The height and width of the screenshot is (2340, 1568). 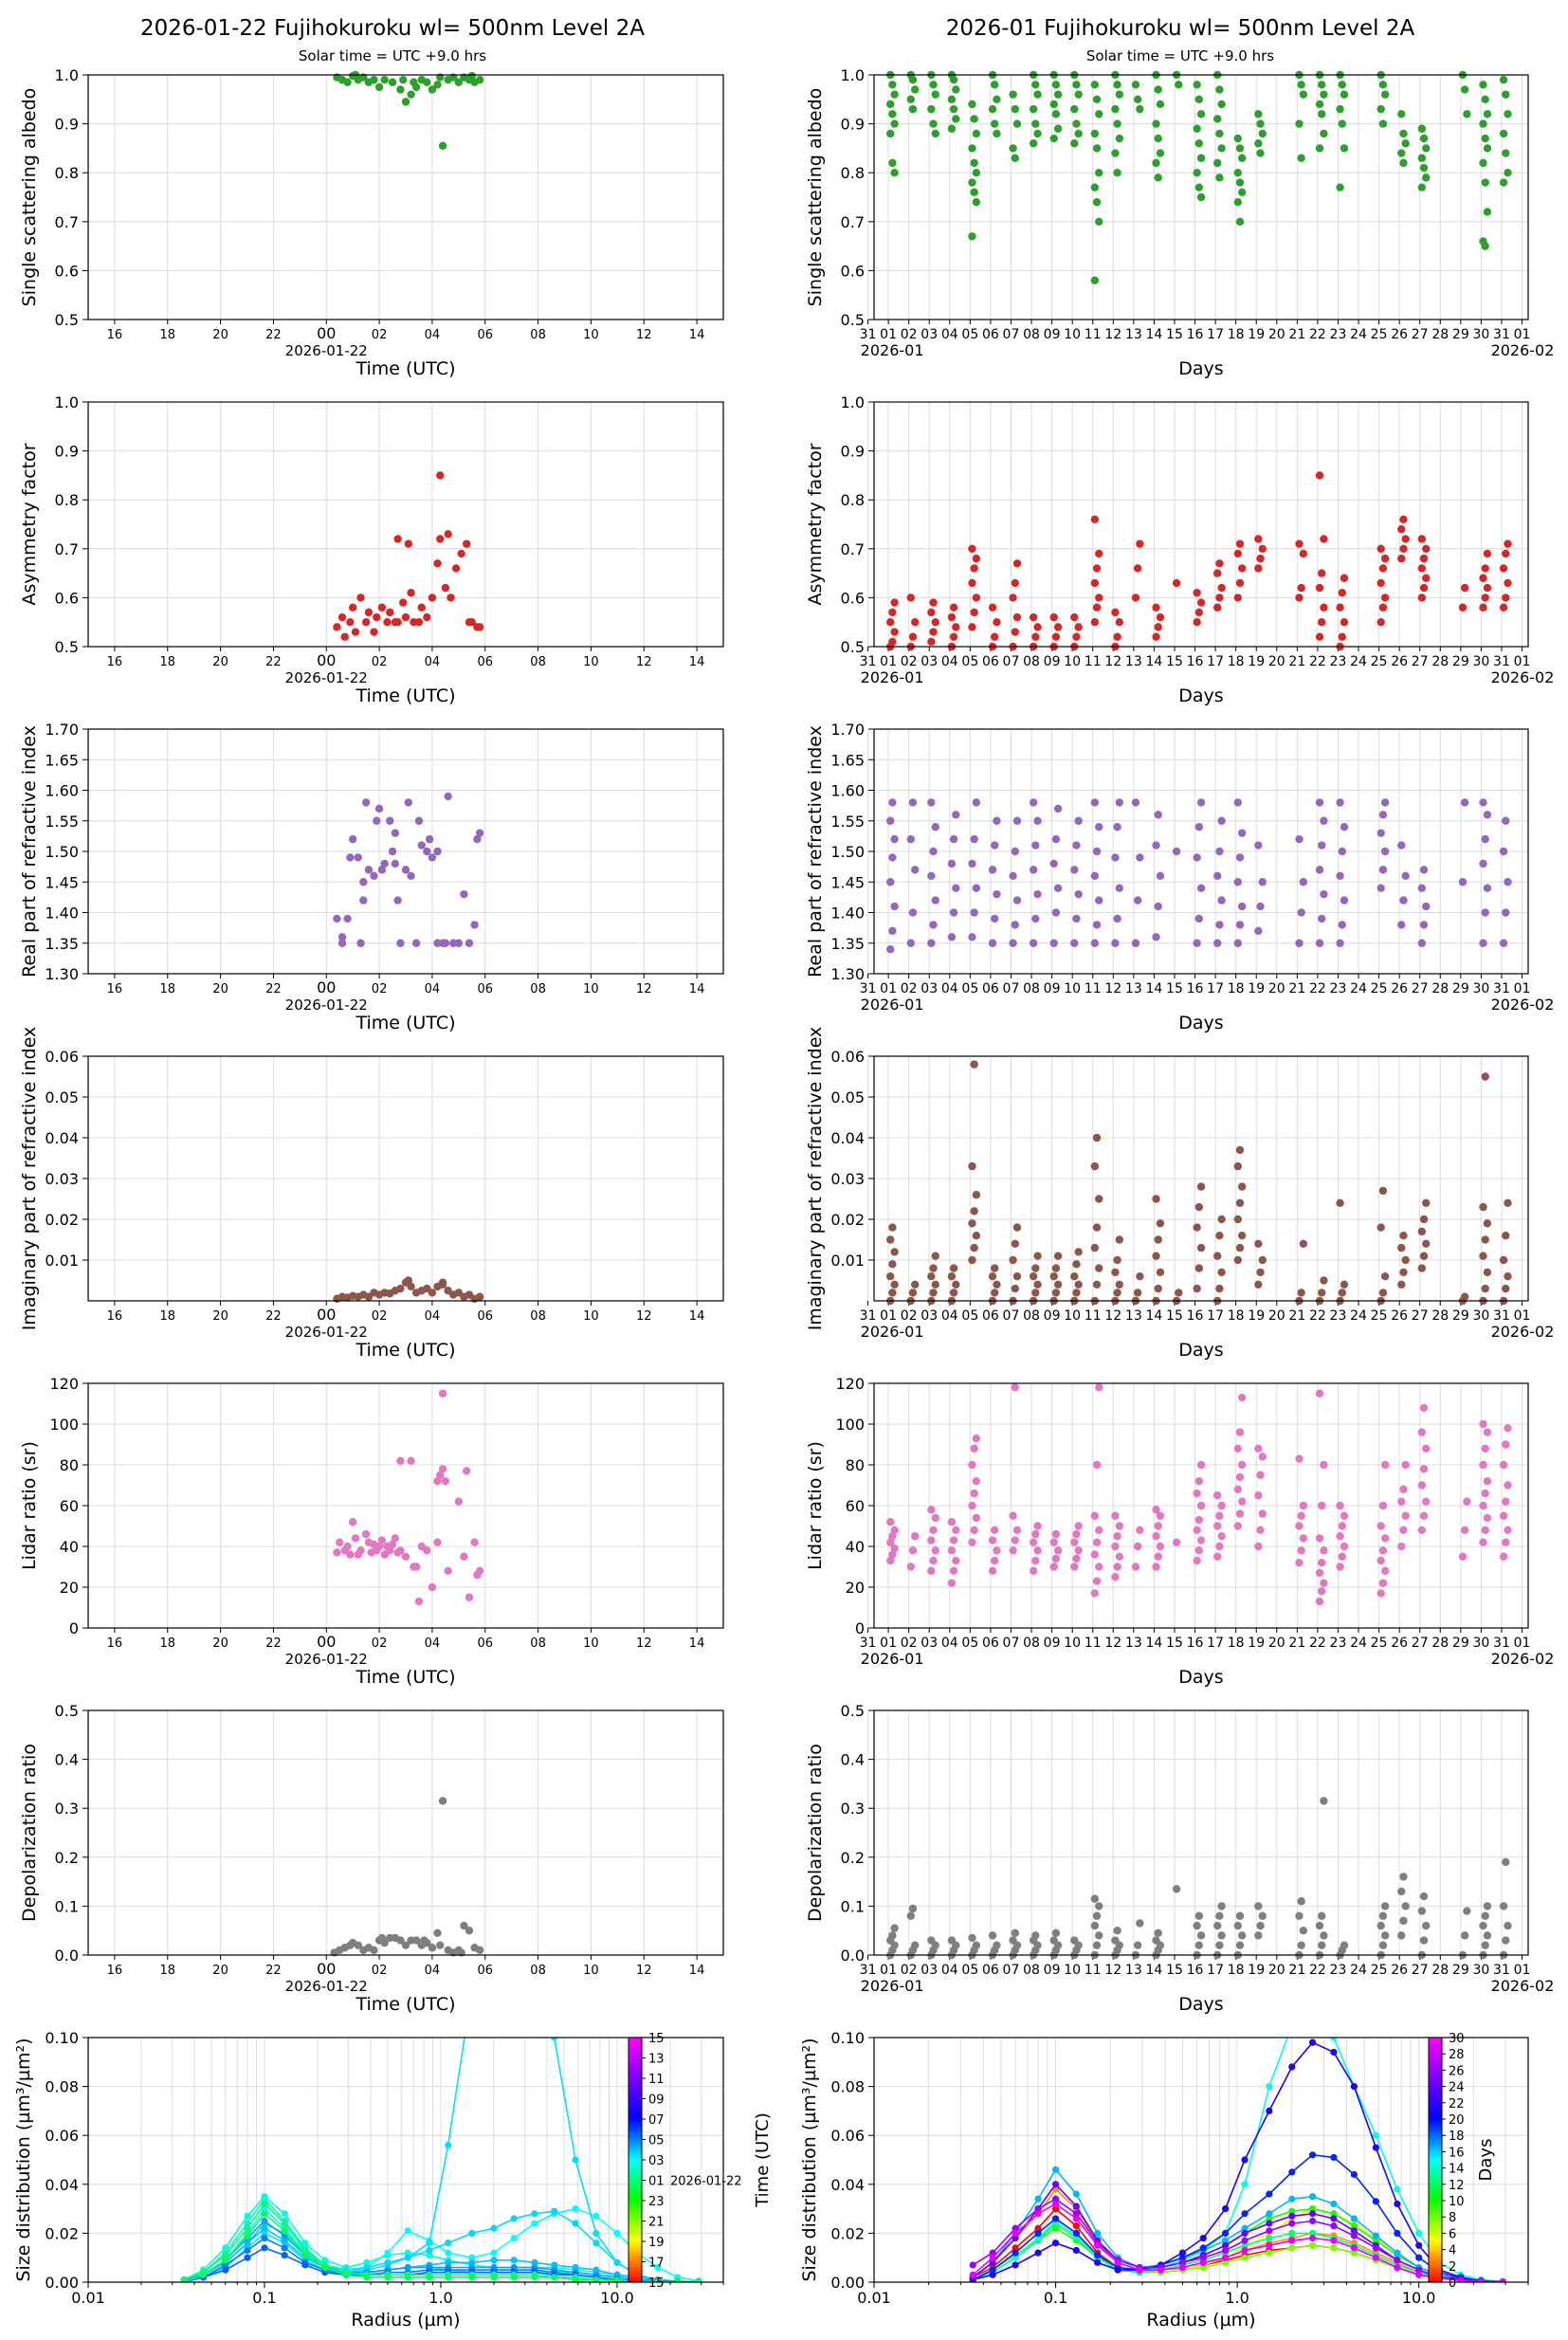 What do you see at coordinates (892, 677) in the screenshot?
I see `right-row1-start-label: 2026-01` at bounding box center [892, 677].